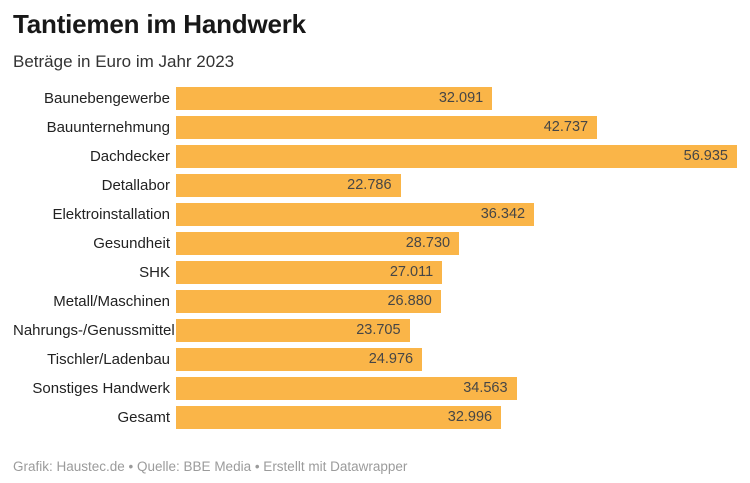 The width and height of the screenshot is (750, 483). I want to click on value-label: 28.730, so click(428, 243).